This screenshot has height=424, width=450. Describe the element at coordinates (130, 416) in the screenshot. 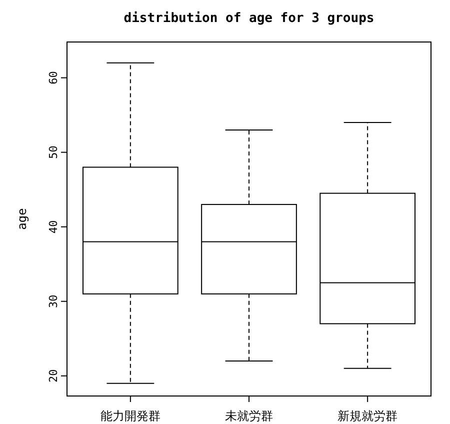

I see `x-tick-label: 能力開発群` at that location.